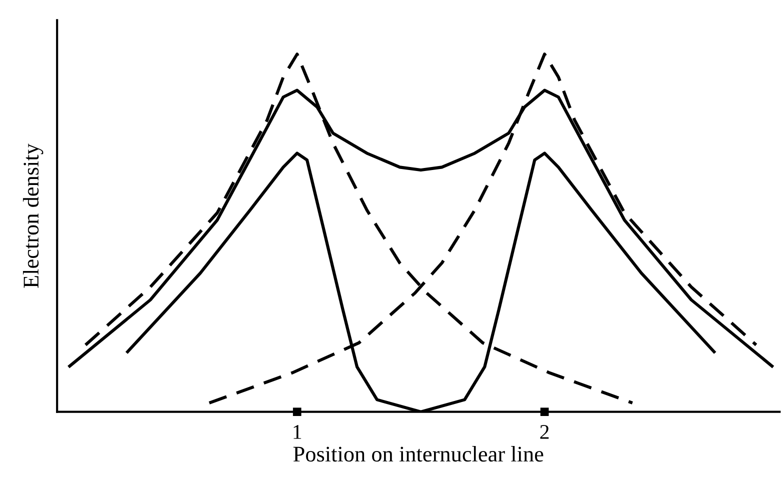 The image size is (782, 480). What do you see at coordinates (33, 216) in the screenshot?
I see `y-axis-title: Electron density` at bounding box center [33, 216].